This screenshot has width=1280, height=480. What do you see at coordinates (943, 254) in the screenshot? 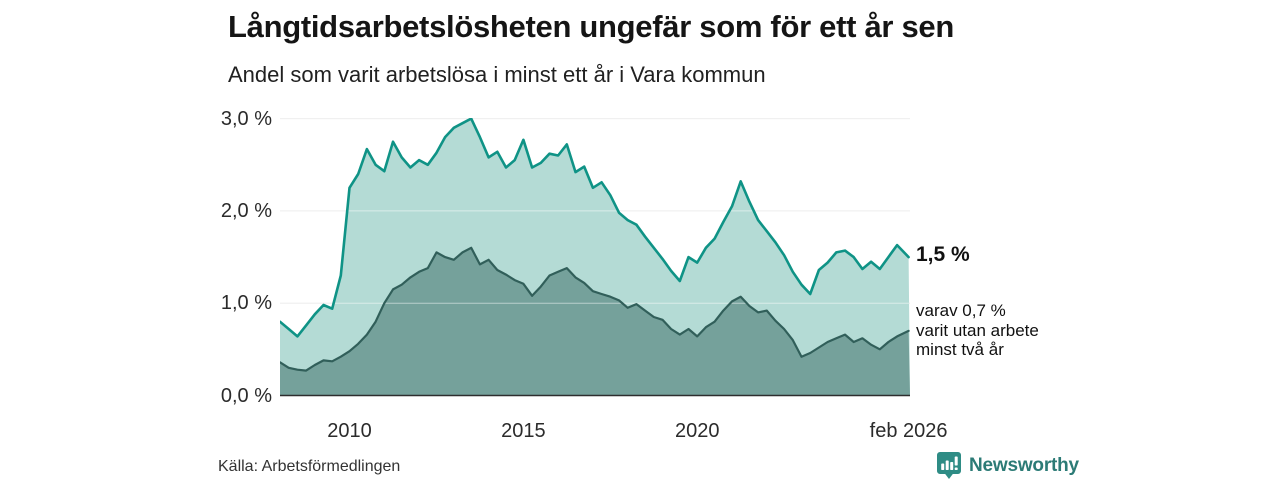
I see `latest-value-label: 1,5 %` at bounding box center [943, 254].